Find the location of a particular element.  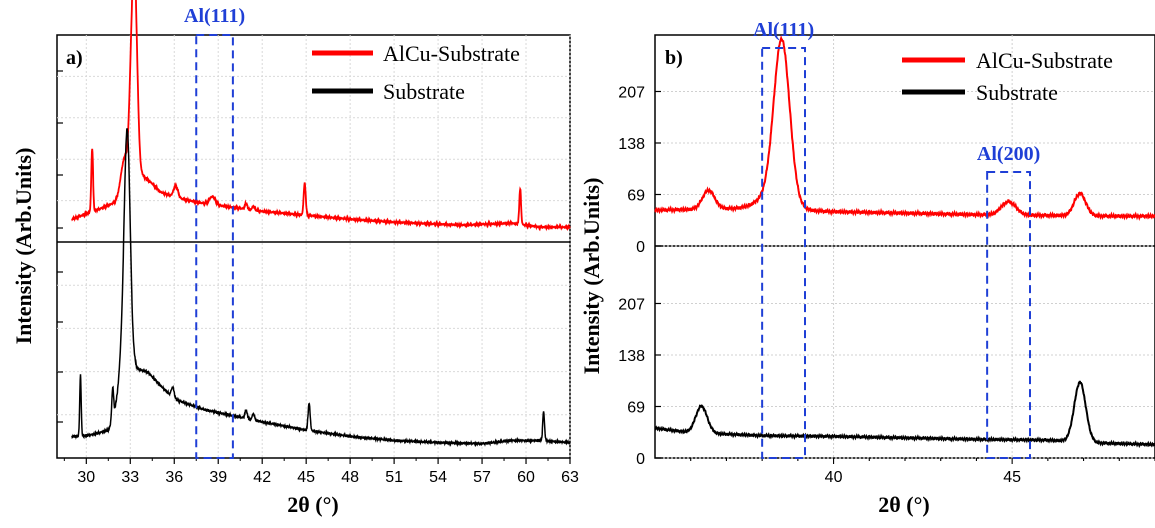

x-tick-label: 39 is located at coordinates (218, 477).